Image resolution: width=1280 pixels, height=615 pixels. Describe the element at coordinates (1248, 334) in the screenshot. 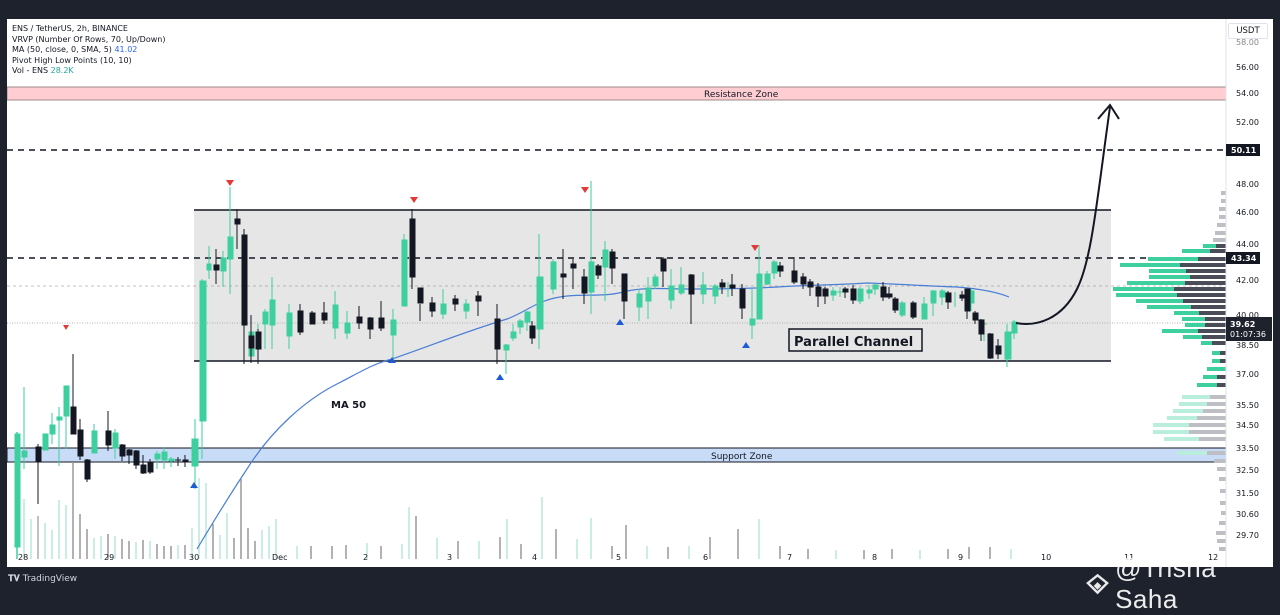

I see `svg-text: 01:07:36` at that location.